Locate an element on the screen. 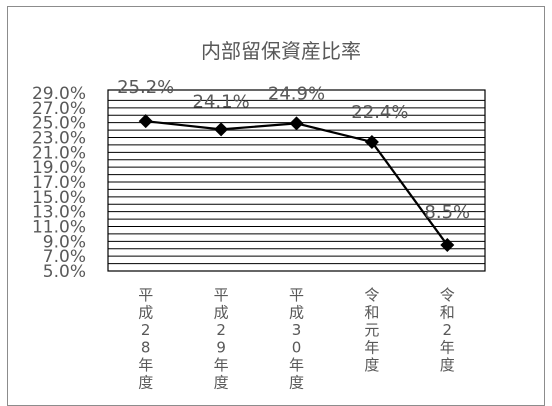 The width and height of the screenshot is (552, 406). data-label: 22.4% is located at coordinates (379, 112).